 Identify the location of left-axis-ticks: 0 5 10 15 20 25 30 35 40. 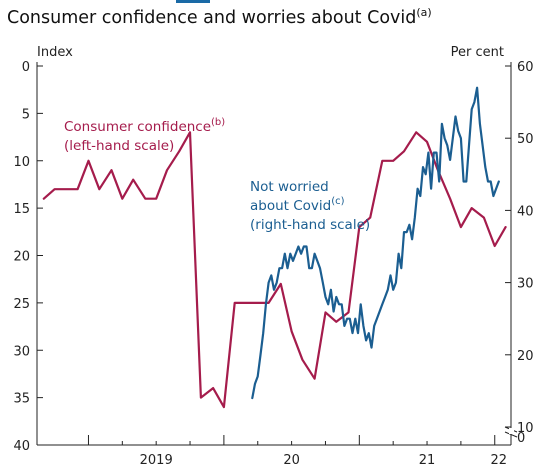
(28, 257).